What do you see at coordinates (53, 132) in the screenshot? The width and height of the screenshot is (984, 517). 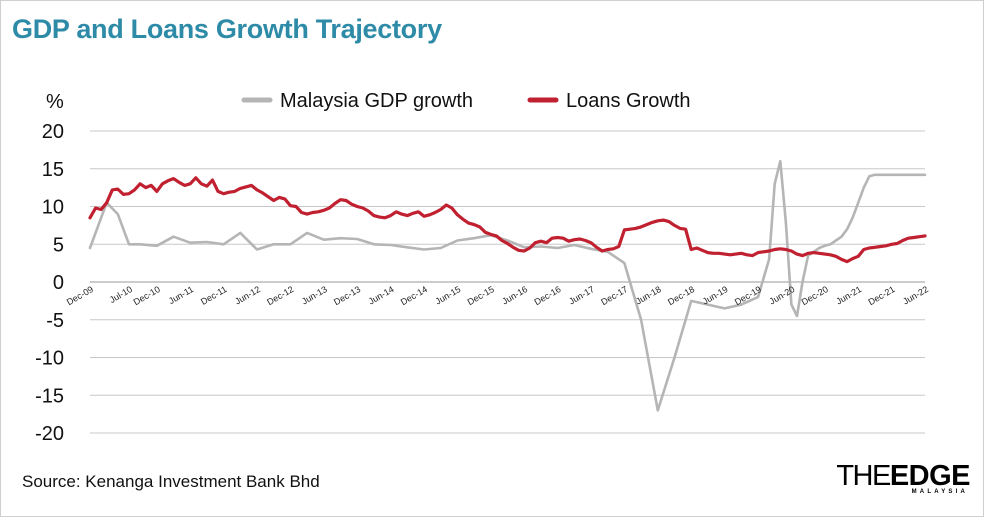 I see `y-tick-label: 20` at bounding box center [53, 132].